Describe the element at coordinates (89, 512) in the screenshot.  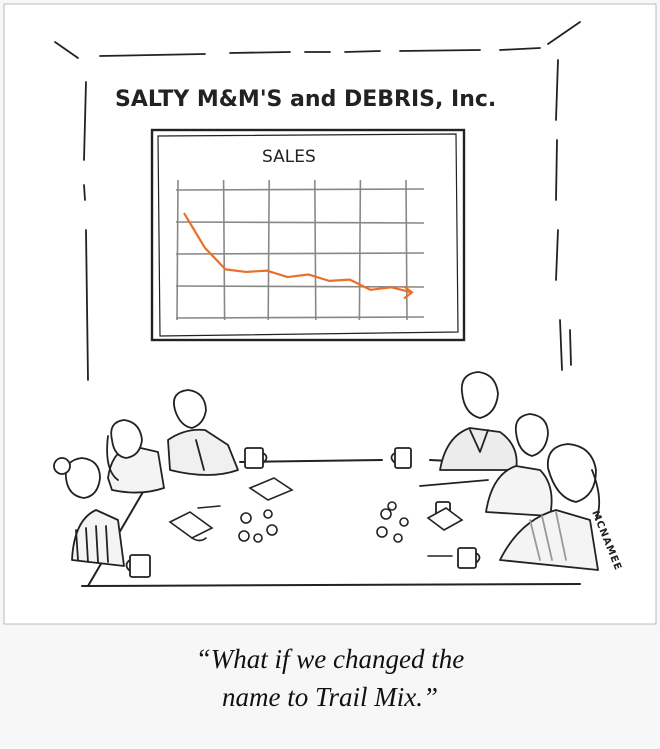
I see `person-woman-bun` at that location.